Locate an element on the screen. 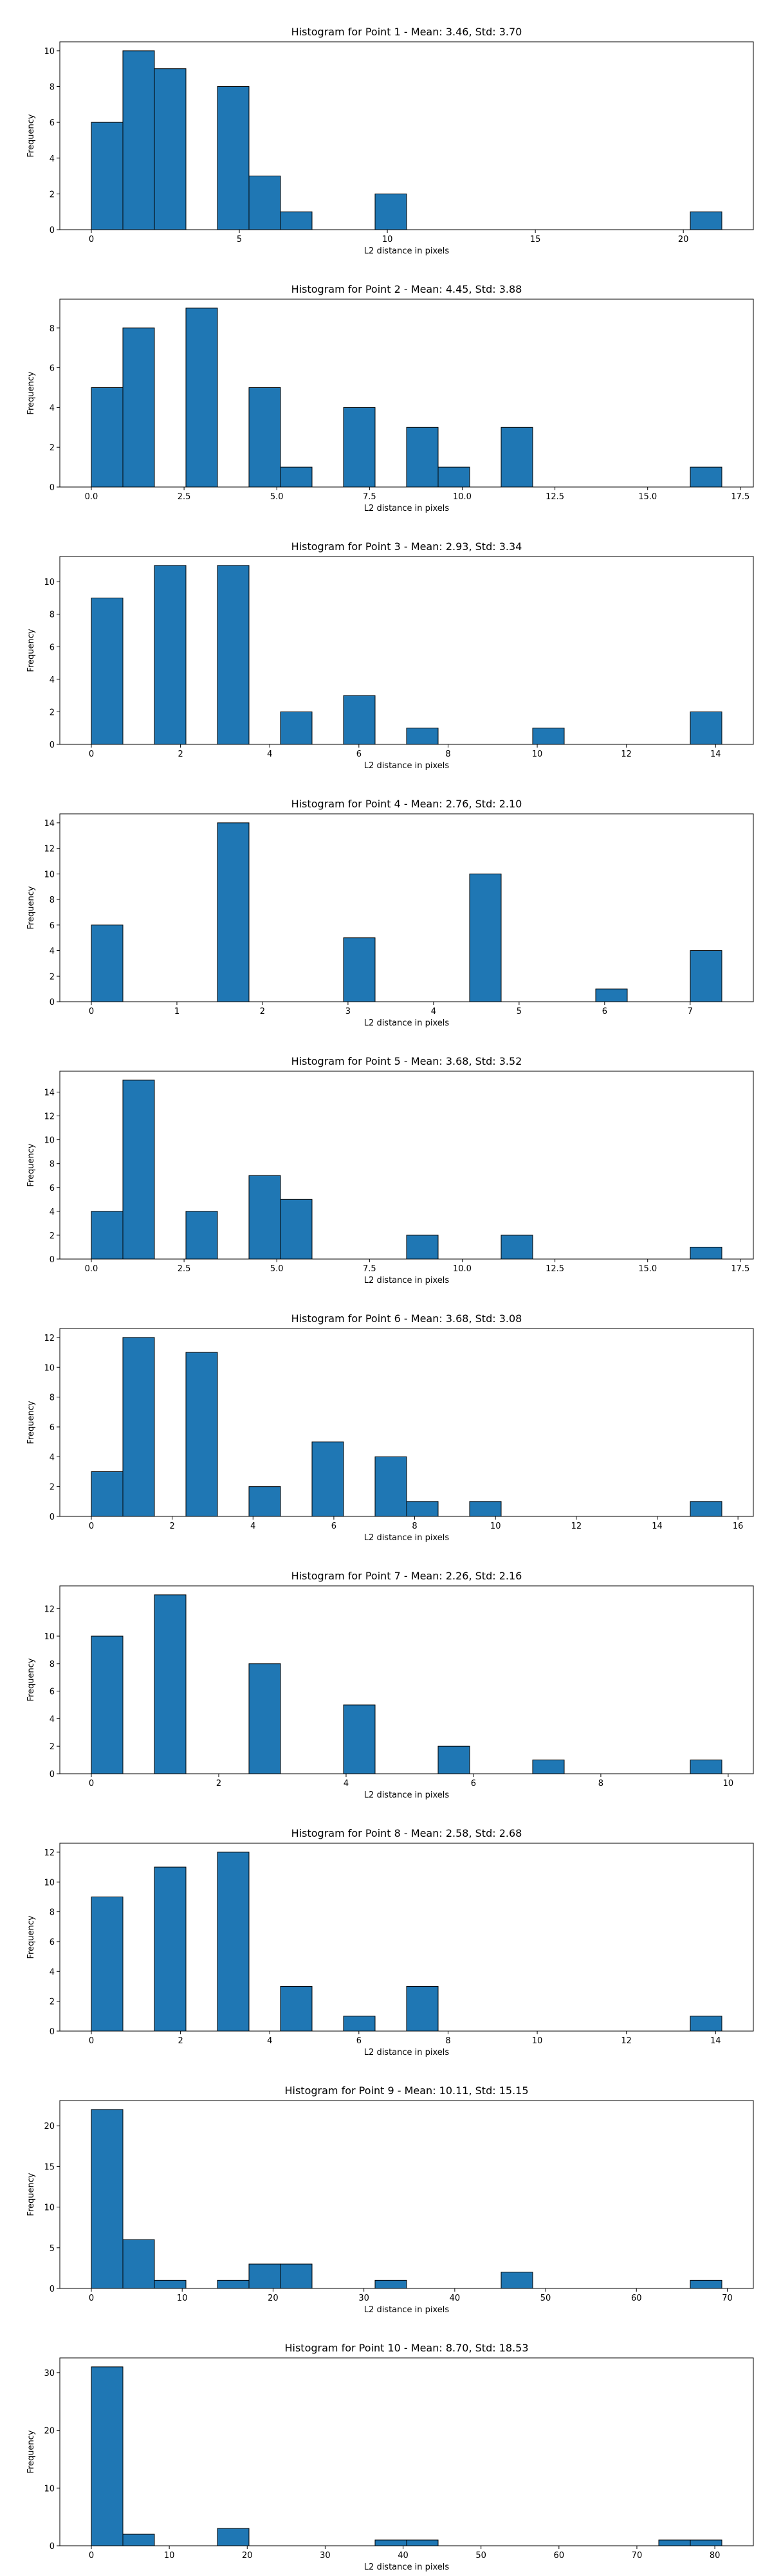  y-tick-label: 14 is located at coordinates (49, 824).